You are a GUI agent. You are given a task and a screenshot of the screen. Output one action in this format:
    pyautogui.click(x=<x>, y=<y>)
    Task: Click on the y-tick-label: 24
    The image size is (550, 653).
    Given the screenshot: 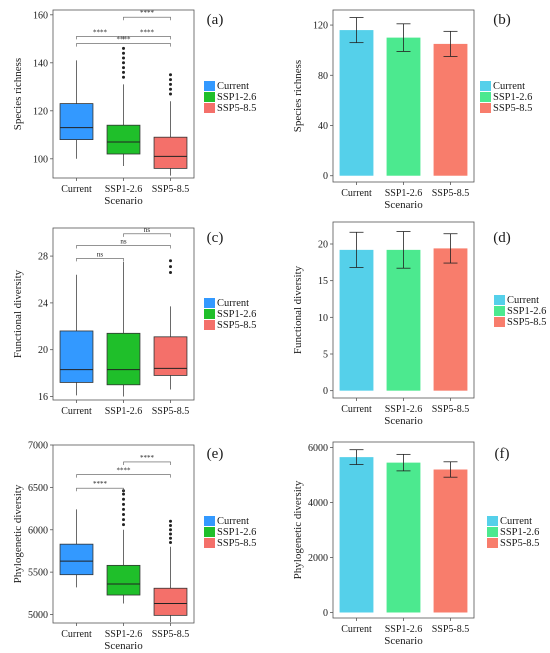 What is the action you would take?
    pyautogui.click(x=43, y=303)
    